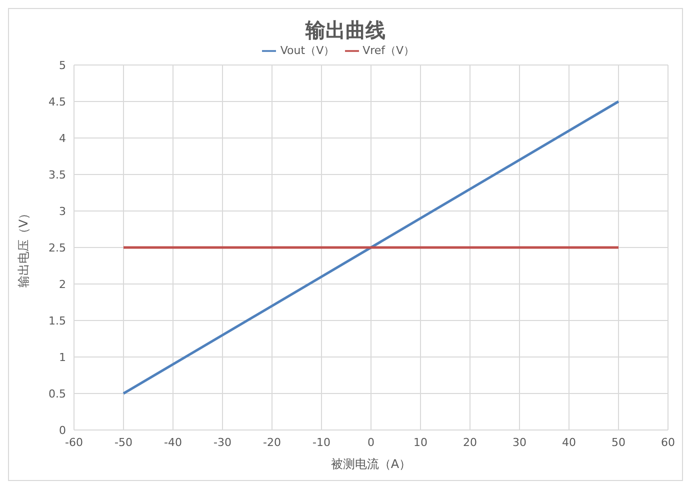 The image size is (691, 489). Describe the element at coordinates (223, 442) in the screenshot. I see `x-tick-label: -30` at that location.